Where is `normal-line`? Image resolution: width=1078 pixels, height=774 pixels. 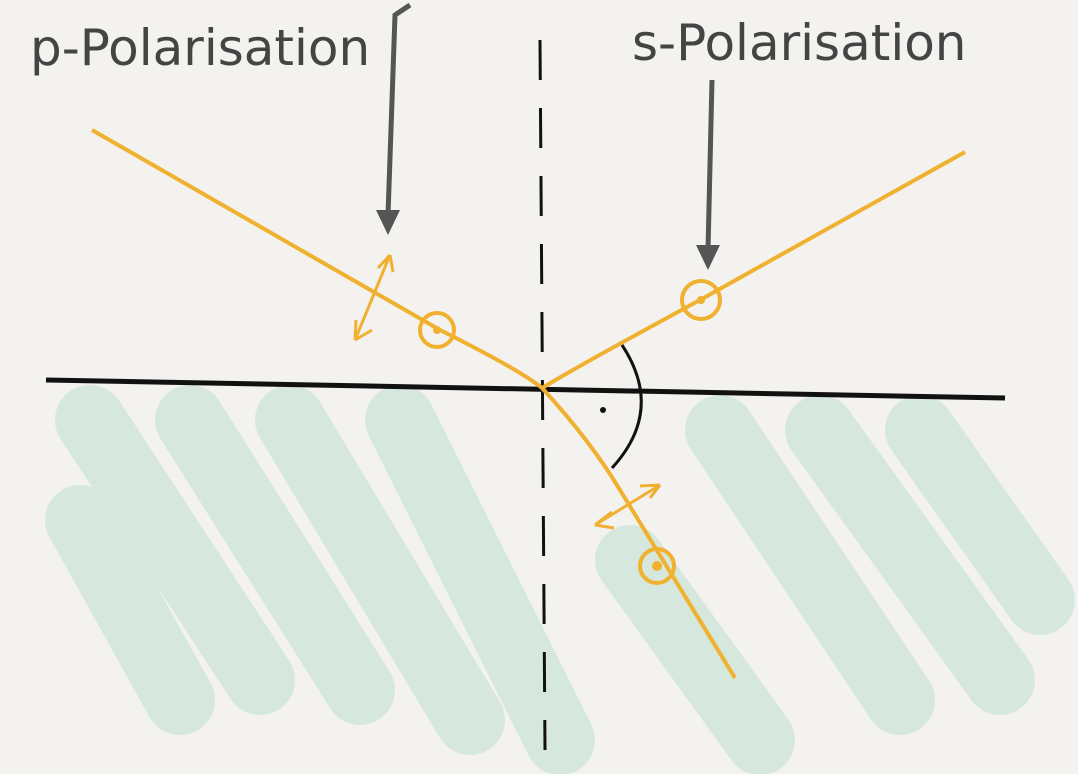
normal-line is located at coordinates (542, 395).